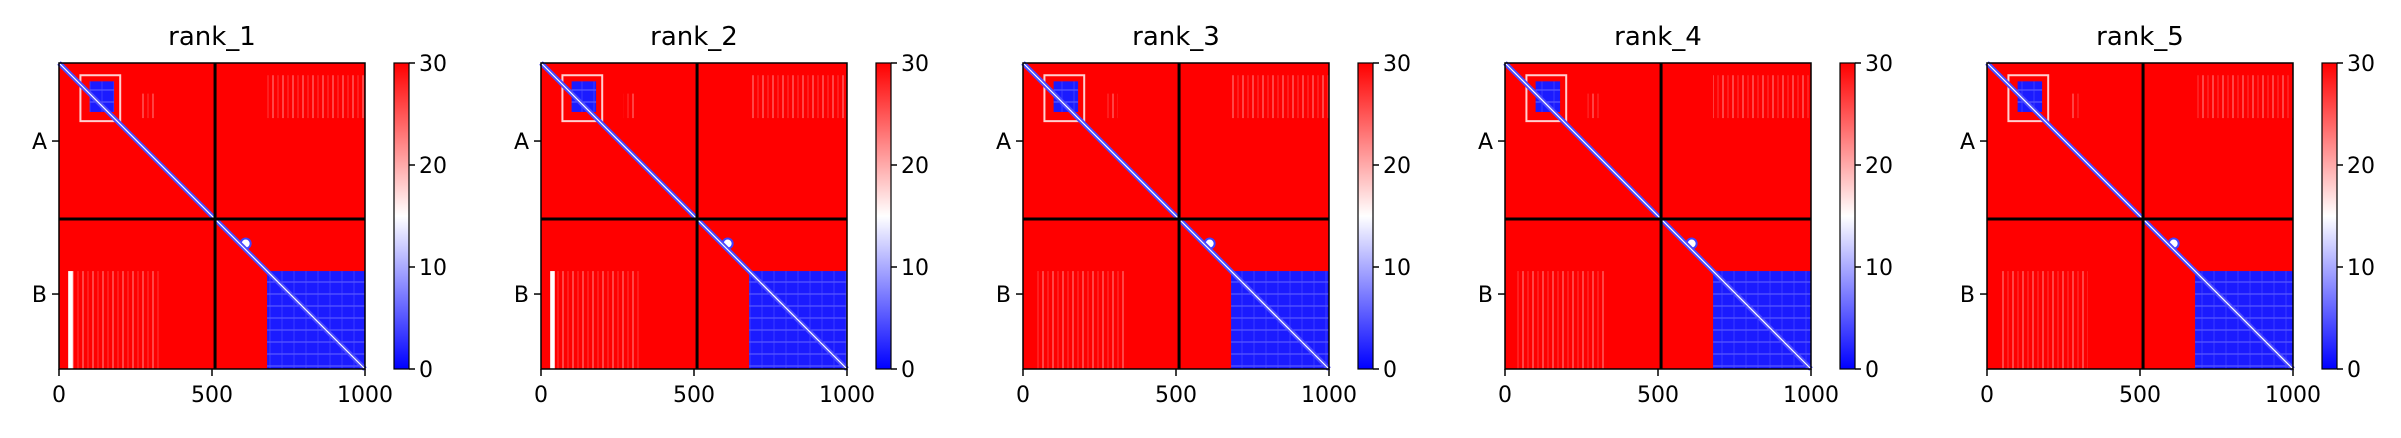  Describe the element at coordinates (1176, 37) in the screenshot. I see `panel-title: rank_3` at that location.